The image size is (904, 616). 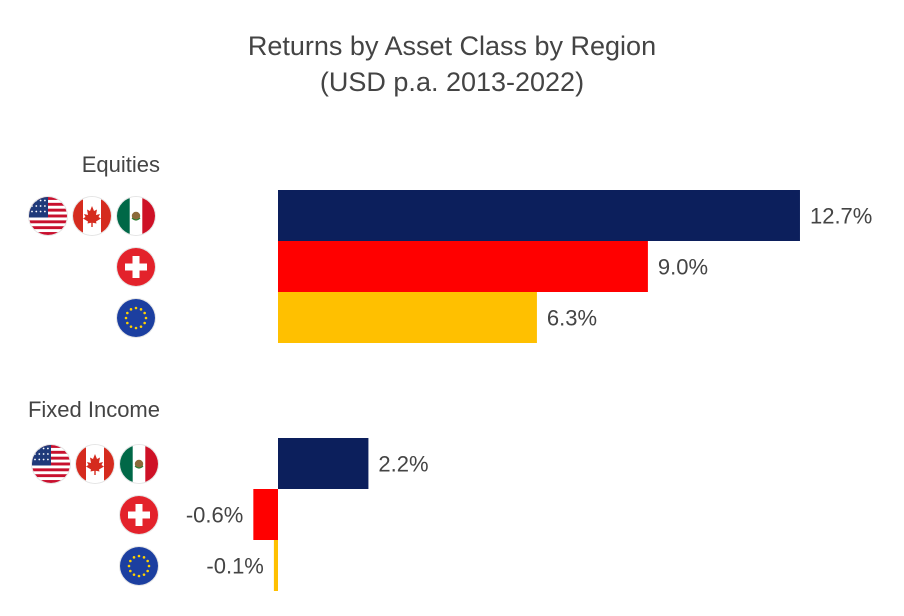 I want to click on chart-subtitle: (USD p.a. 2013-2022), so click(x=452, y=82).